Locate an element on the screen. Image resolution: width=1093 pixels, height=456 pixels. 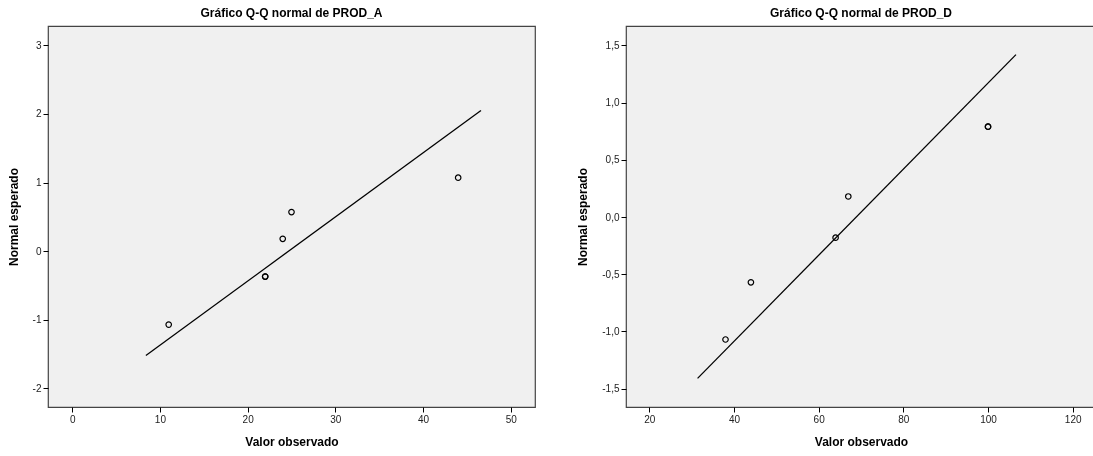
x-tick-label: 50 is located at coordinates (511, 419).